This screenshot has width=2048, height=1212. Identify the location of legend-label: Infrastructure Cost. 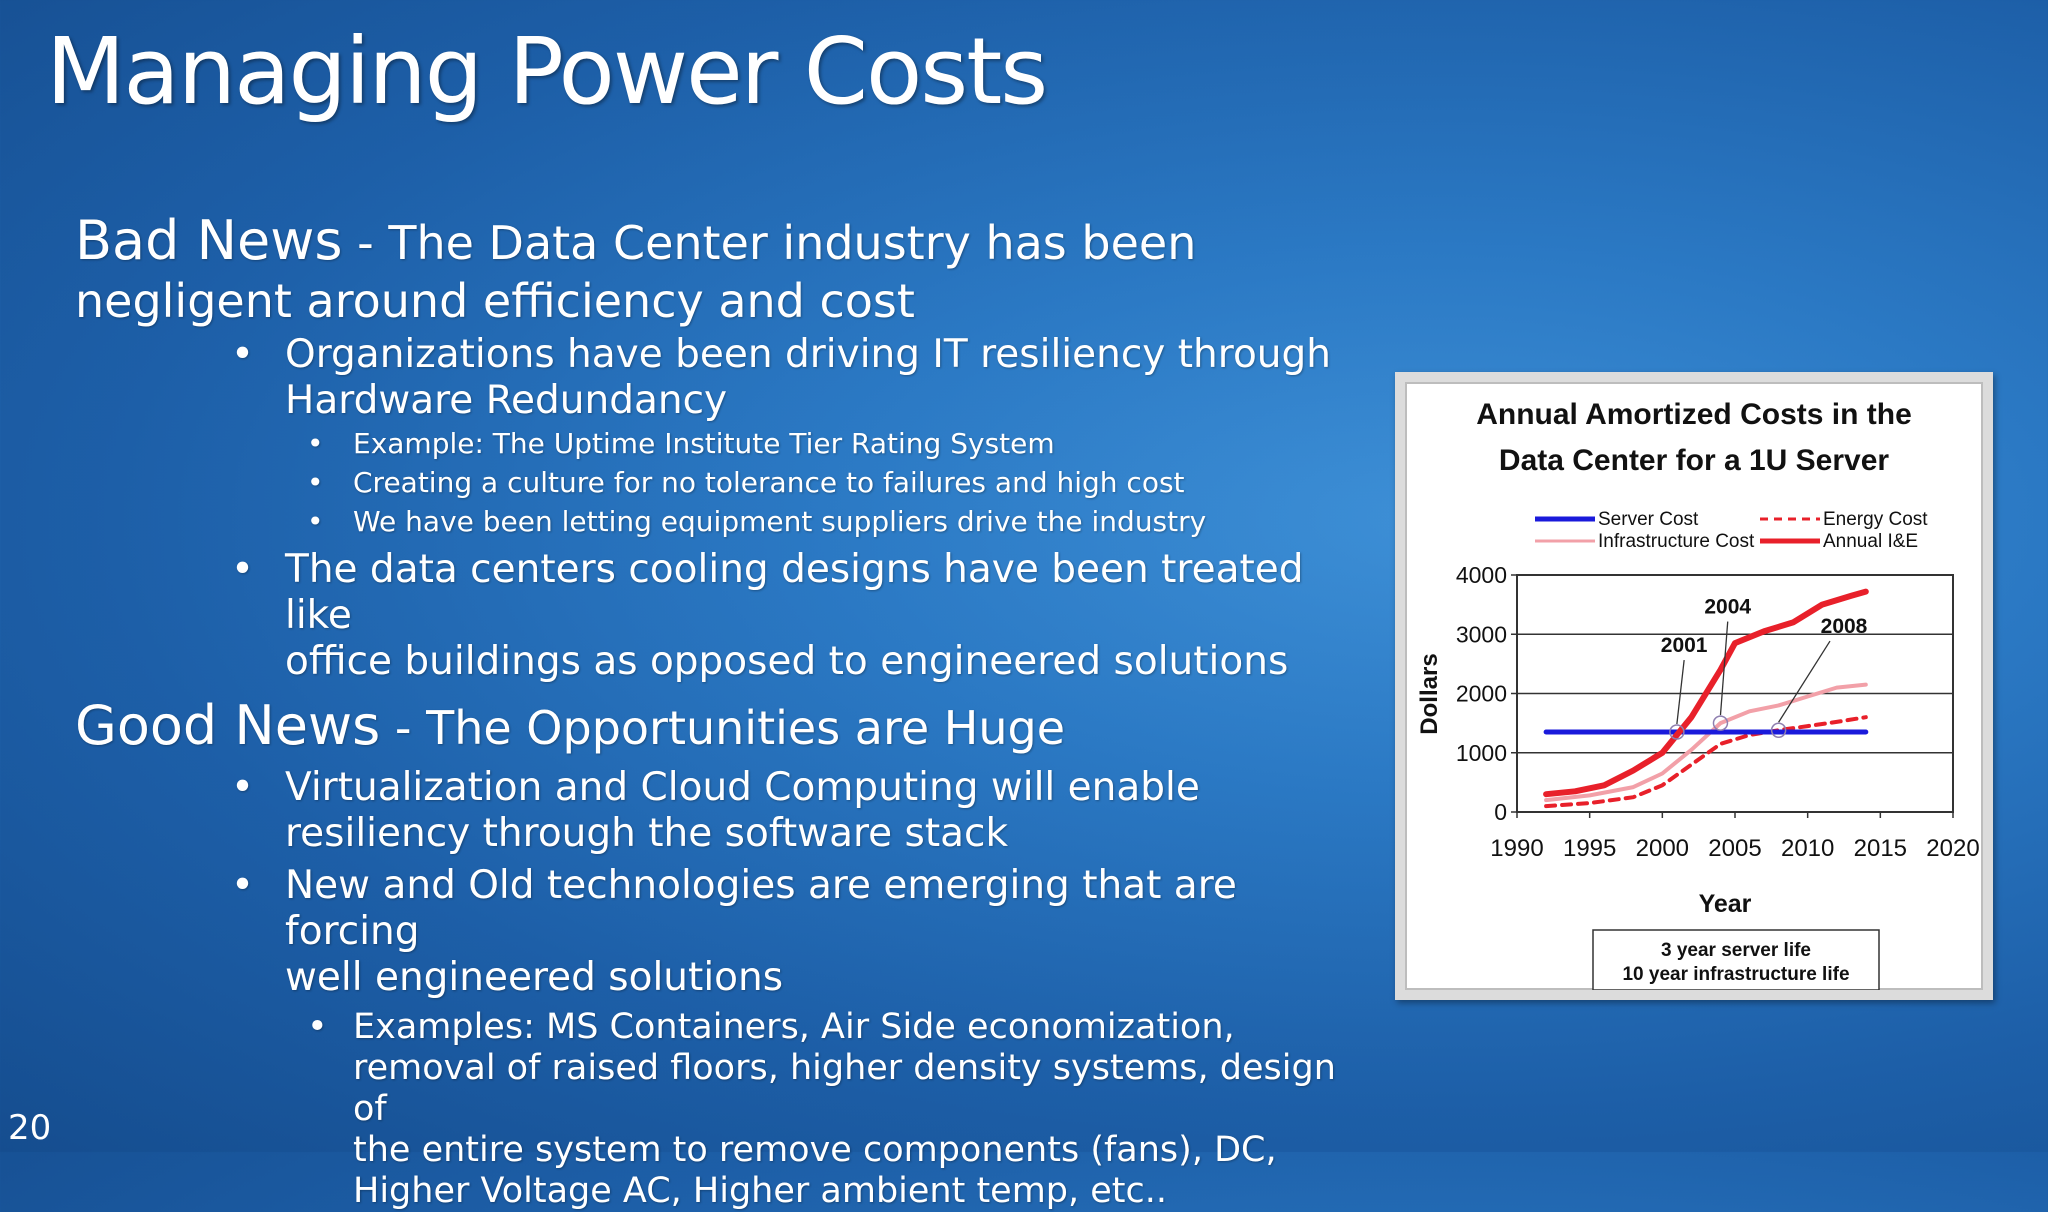
(1676, 541).